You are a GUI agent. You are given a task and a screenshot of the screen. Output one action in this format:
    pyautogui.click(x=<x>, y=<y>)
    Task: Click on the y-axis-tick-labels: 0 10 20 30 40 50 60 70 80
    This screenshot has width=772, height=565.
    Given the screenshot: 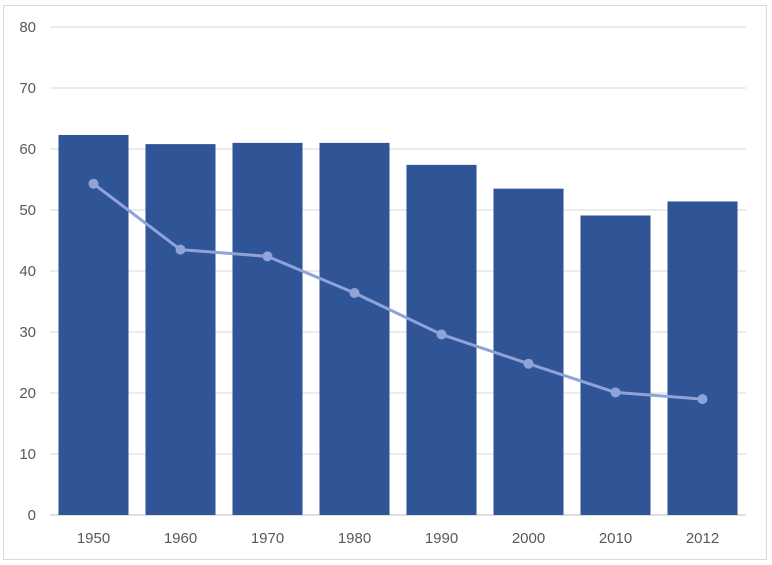 What is the action you would take?
    pyautogui.click(x=27, y=271)
    